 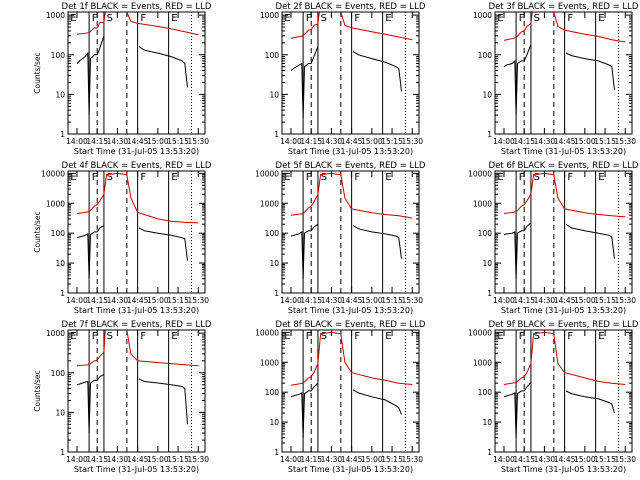 I want to click on panel-title: Det 2f BLACK = Events, RED = LLD, so click(x=351, y=7).